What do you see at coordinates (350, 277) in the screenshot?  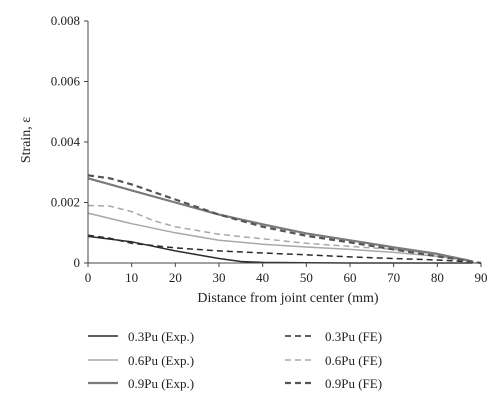 I see `x-tick-label: 60` at bounding box center [350, 277].